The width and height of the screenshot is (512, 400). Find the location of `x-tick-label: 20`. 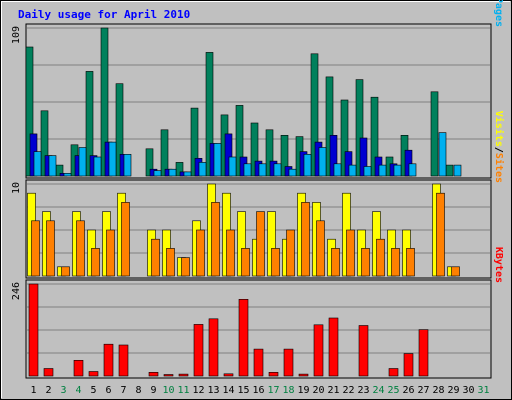

x-tick-label: 20 is located at coordinates (318, 390).